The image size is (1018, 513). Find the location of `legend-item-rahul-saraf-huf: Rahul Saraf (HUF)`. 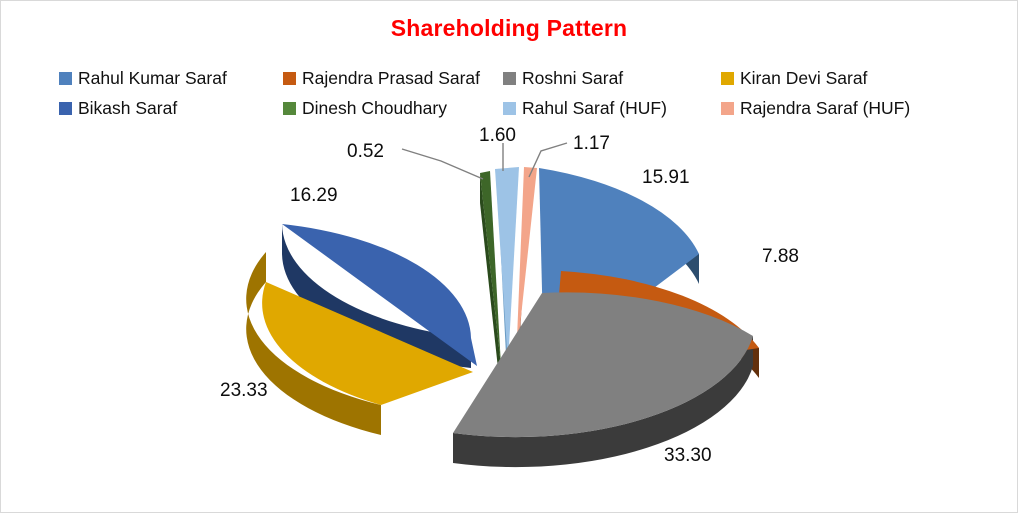

legend-item-rahul-saraf-huf: Rahul Saraf (HUF) is located at coordinates (612, 108).